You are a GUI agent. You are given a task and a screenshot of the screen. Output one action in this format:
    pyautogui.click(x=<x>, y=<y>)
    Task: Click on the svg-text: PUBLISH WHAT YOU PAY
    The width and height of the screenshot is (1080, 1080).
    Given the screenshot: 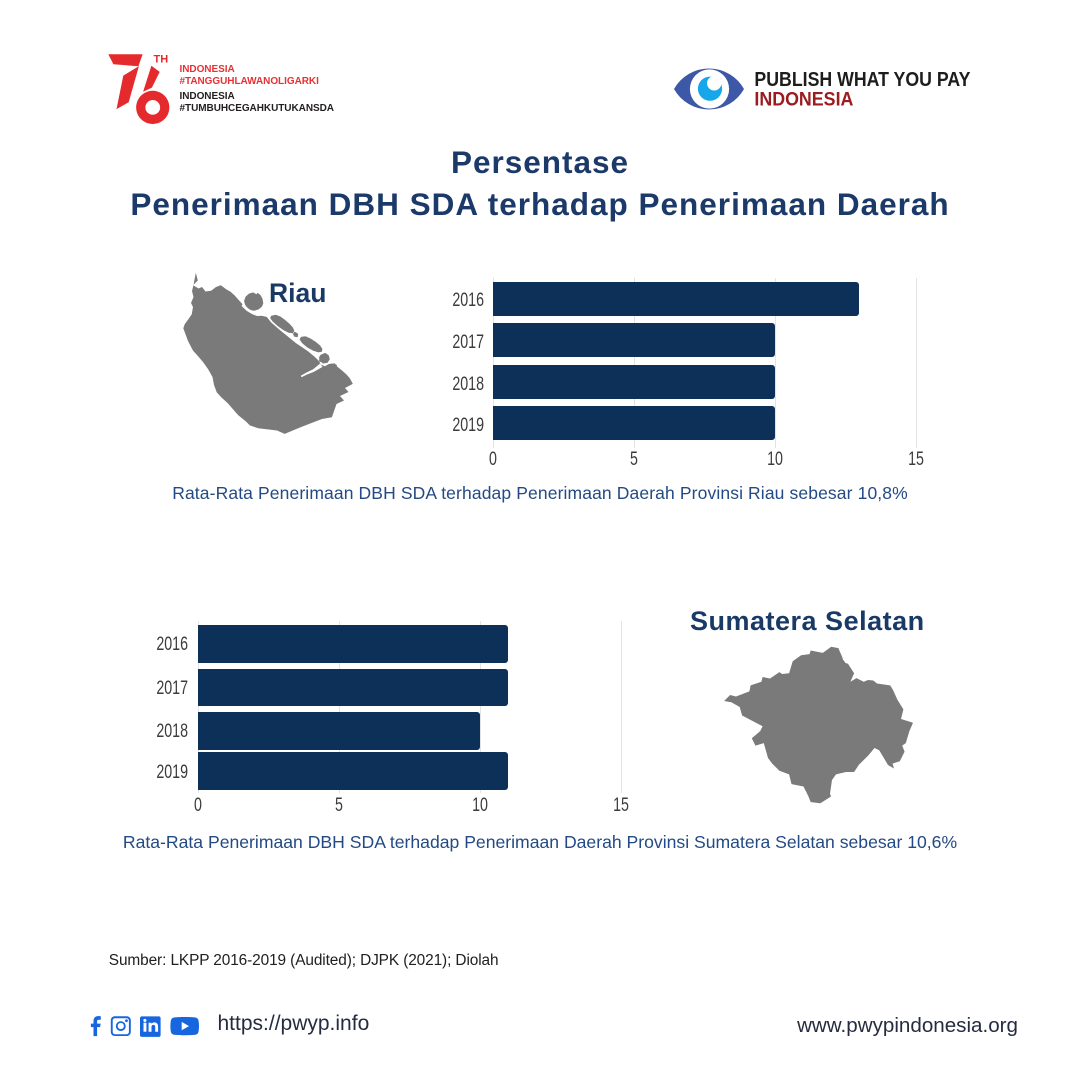 What is the action you would take?
    pyautogui.click(x=862, y=80)
    